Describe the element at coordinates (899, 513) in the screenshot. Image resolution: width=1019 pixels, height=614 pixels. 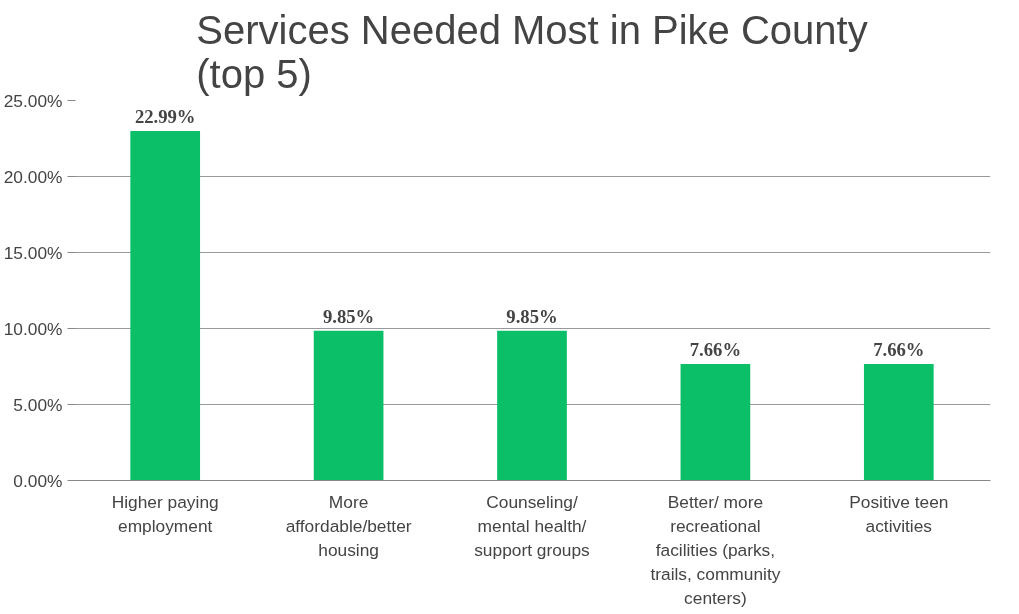
I see `x-tick-label: Positive teen activities` at that location.